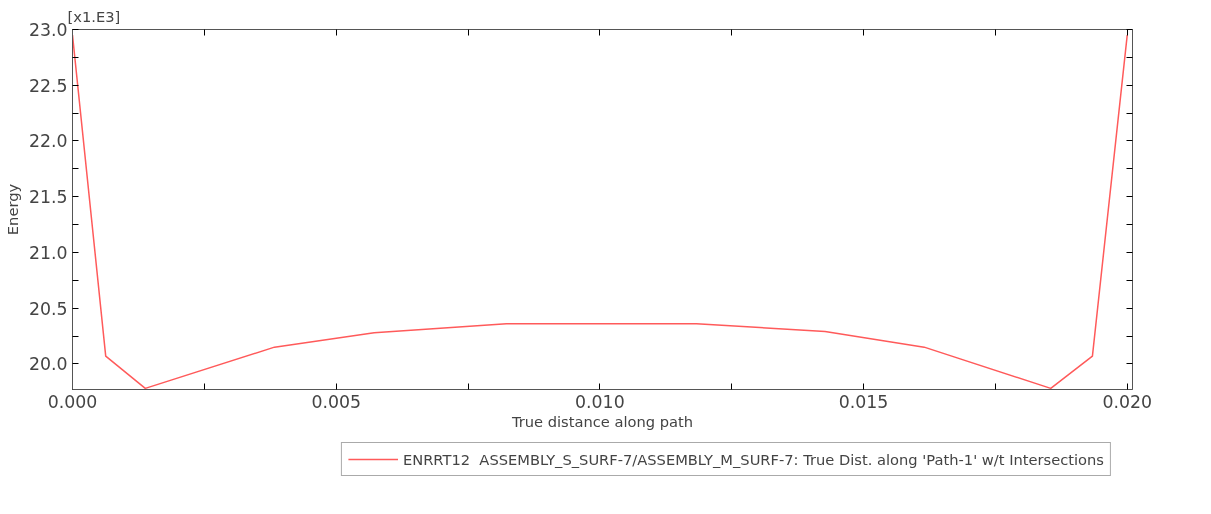  What do you see at coordinates (600, 401) in the screenshot?
I see `x-tick-label: 0.010` at bounding box center [600, 401].